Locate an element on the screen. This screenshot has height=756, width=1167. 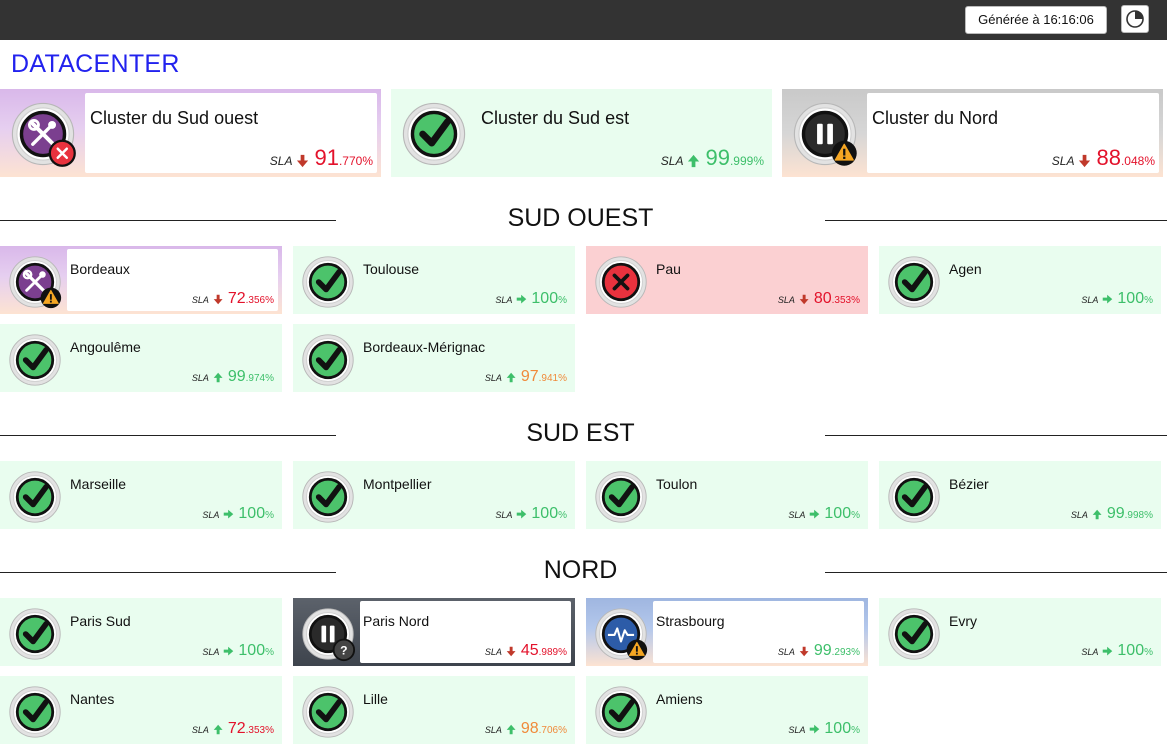
card-name: Amiens is located at coordinates (679, 699).